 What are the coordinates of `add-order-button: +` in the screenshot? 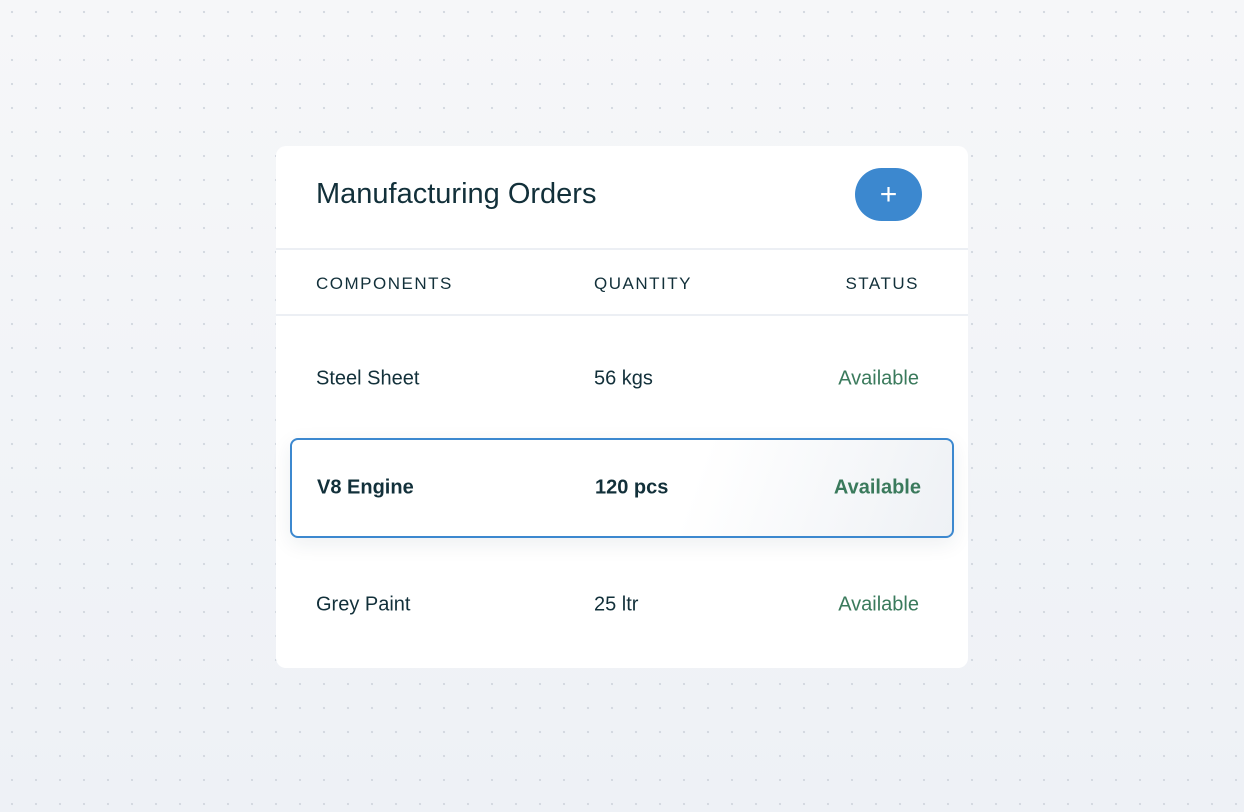 It's located at (888, 194).